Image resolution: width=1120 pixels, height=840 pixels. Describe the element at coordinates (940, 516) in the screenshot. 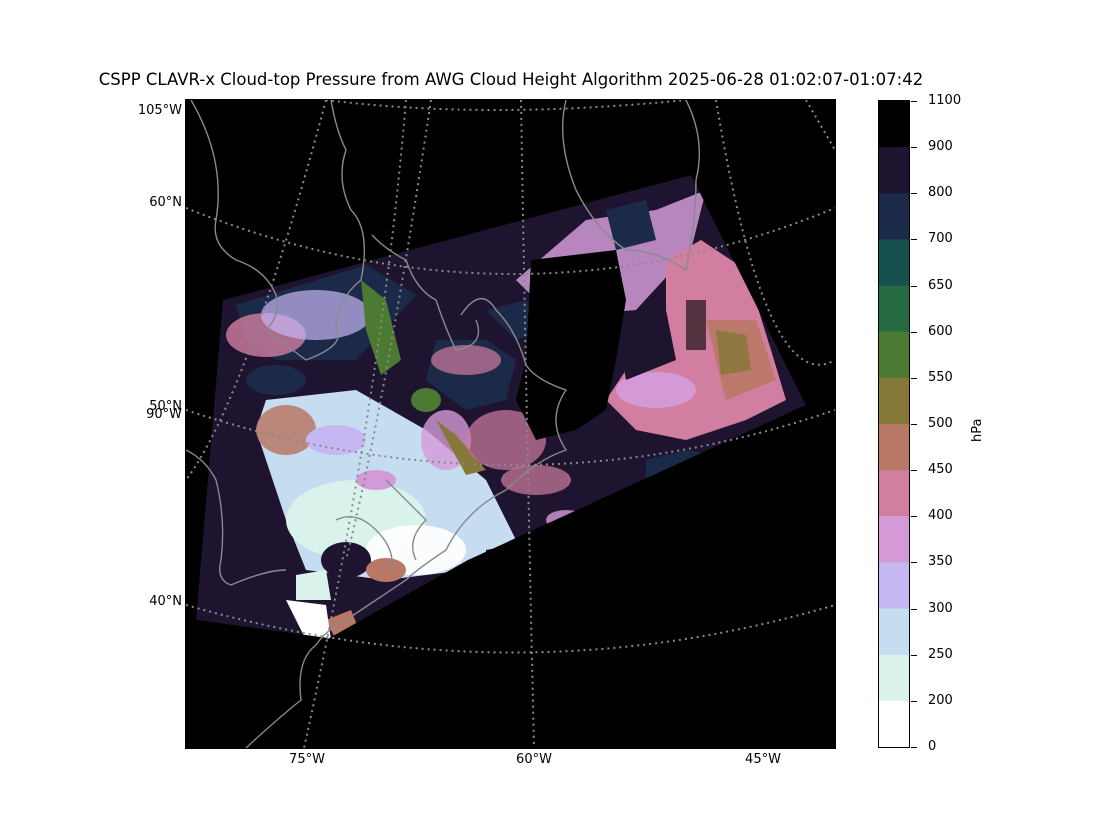

I see `colorbar-tick-label: 400` at that location.